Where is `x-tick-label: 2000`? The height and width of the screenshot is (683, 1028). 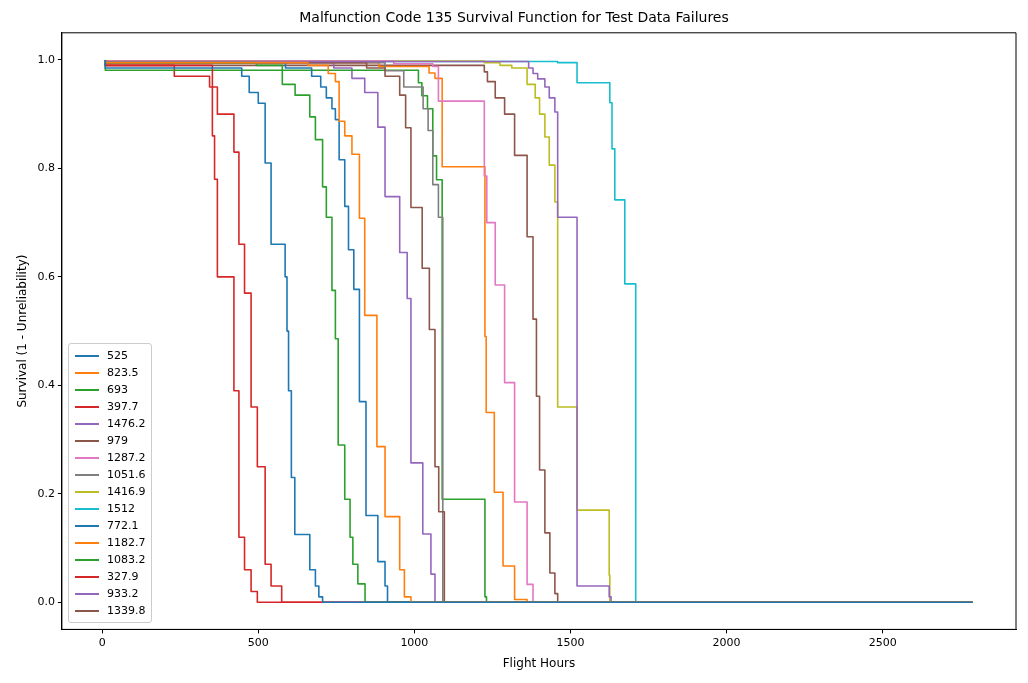
x-tick-label: 2000 is located at coordinates (726, 642).